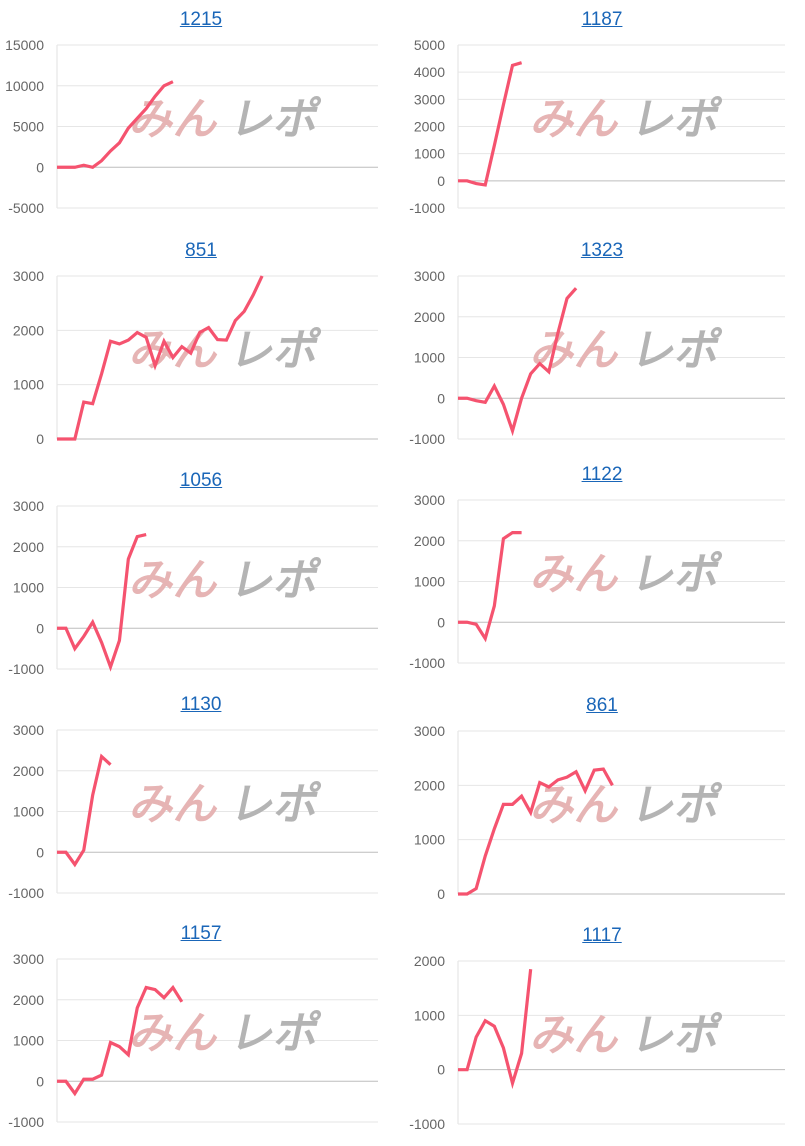  I want to click on chart-title-link: 1157, so click(201, 934).